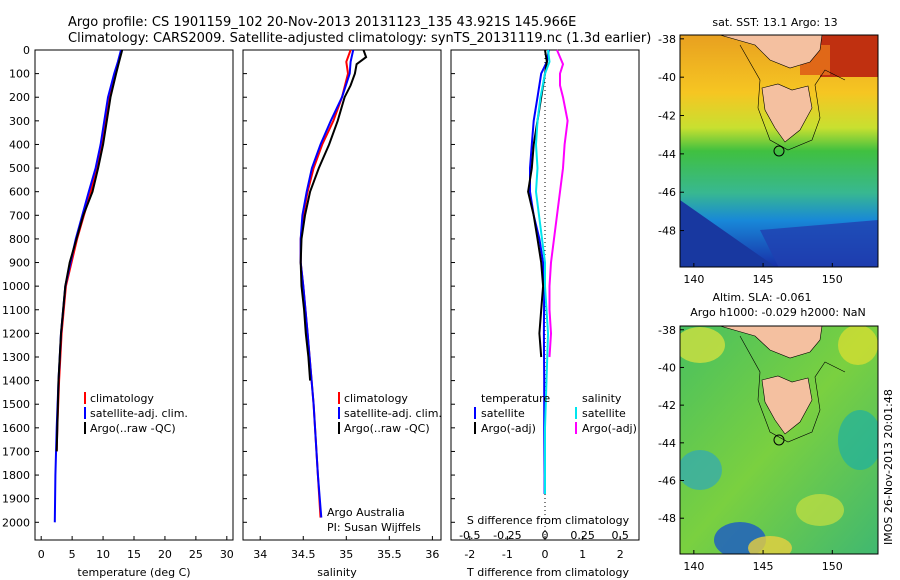 This screenshot has height=580, width=900. Describe the element at coordinates (376, 398) in the screenshot. I see `legend-label-climatology: climatology` at that location.